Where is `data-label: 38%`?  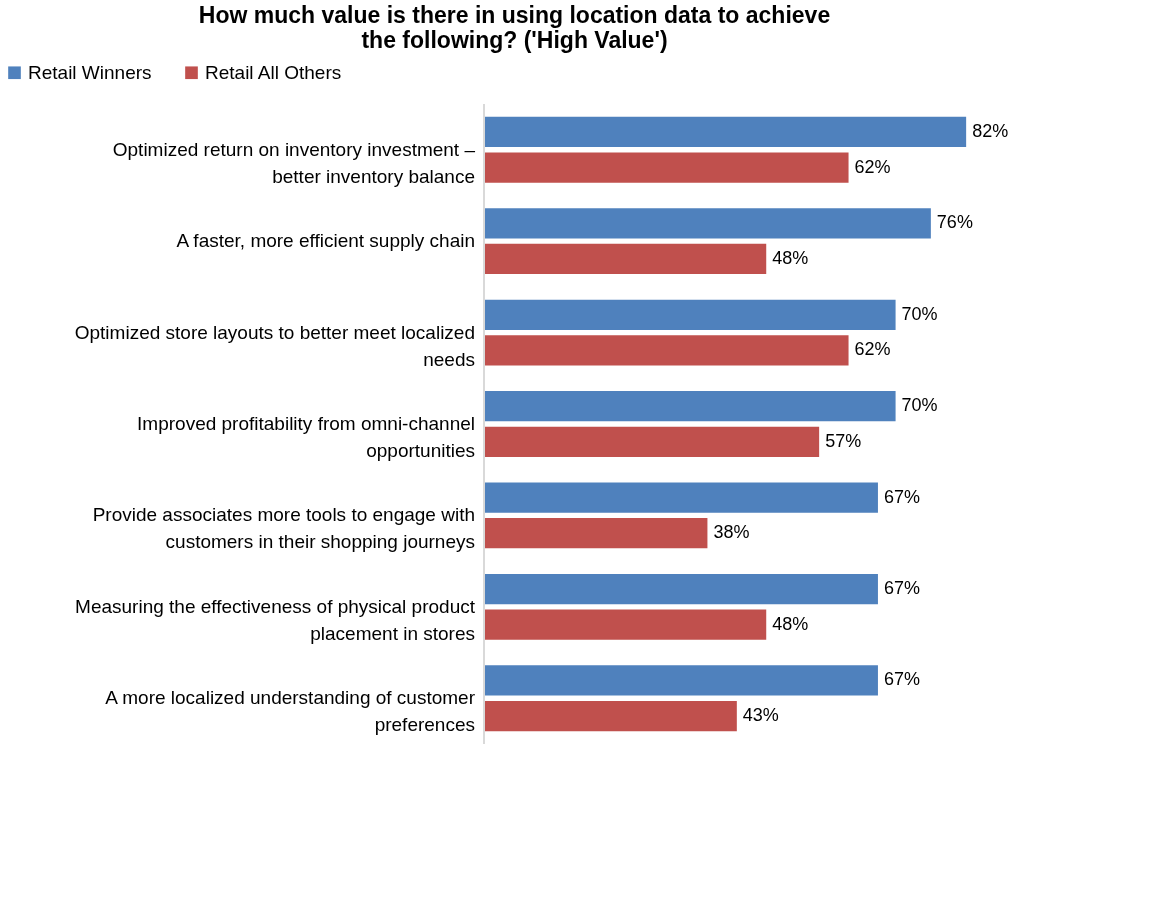
data-label: 38% is located at coordinates (731, 532).